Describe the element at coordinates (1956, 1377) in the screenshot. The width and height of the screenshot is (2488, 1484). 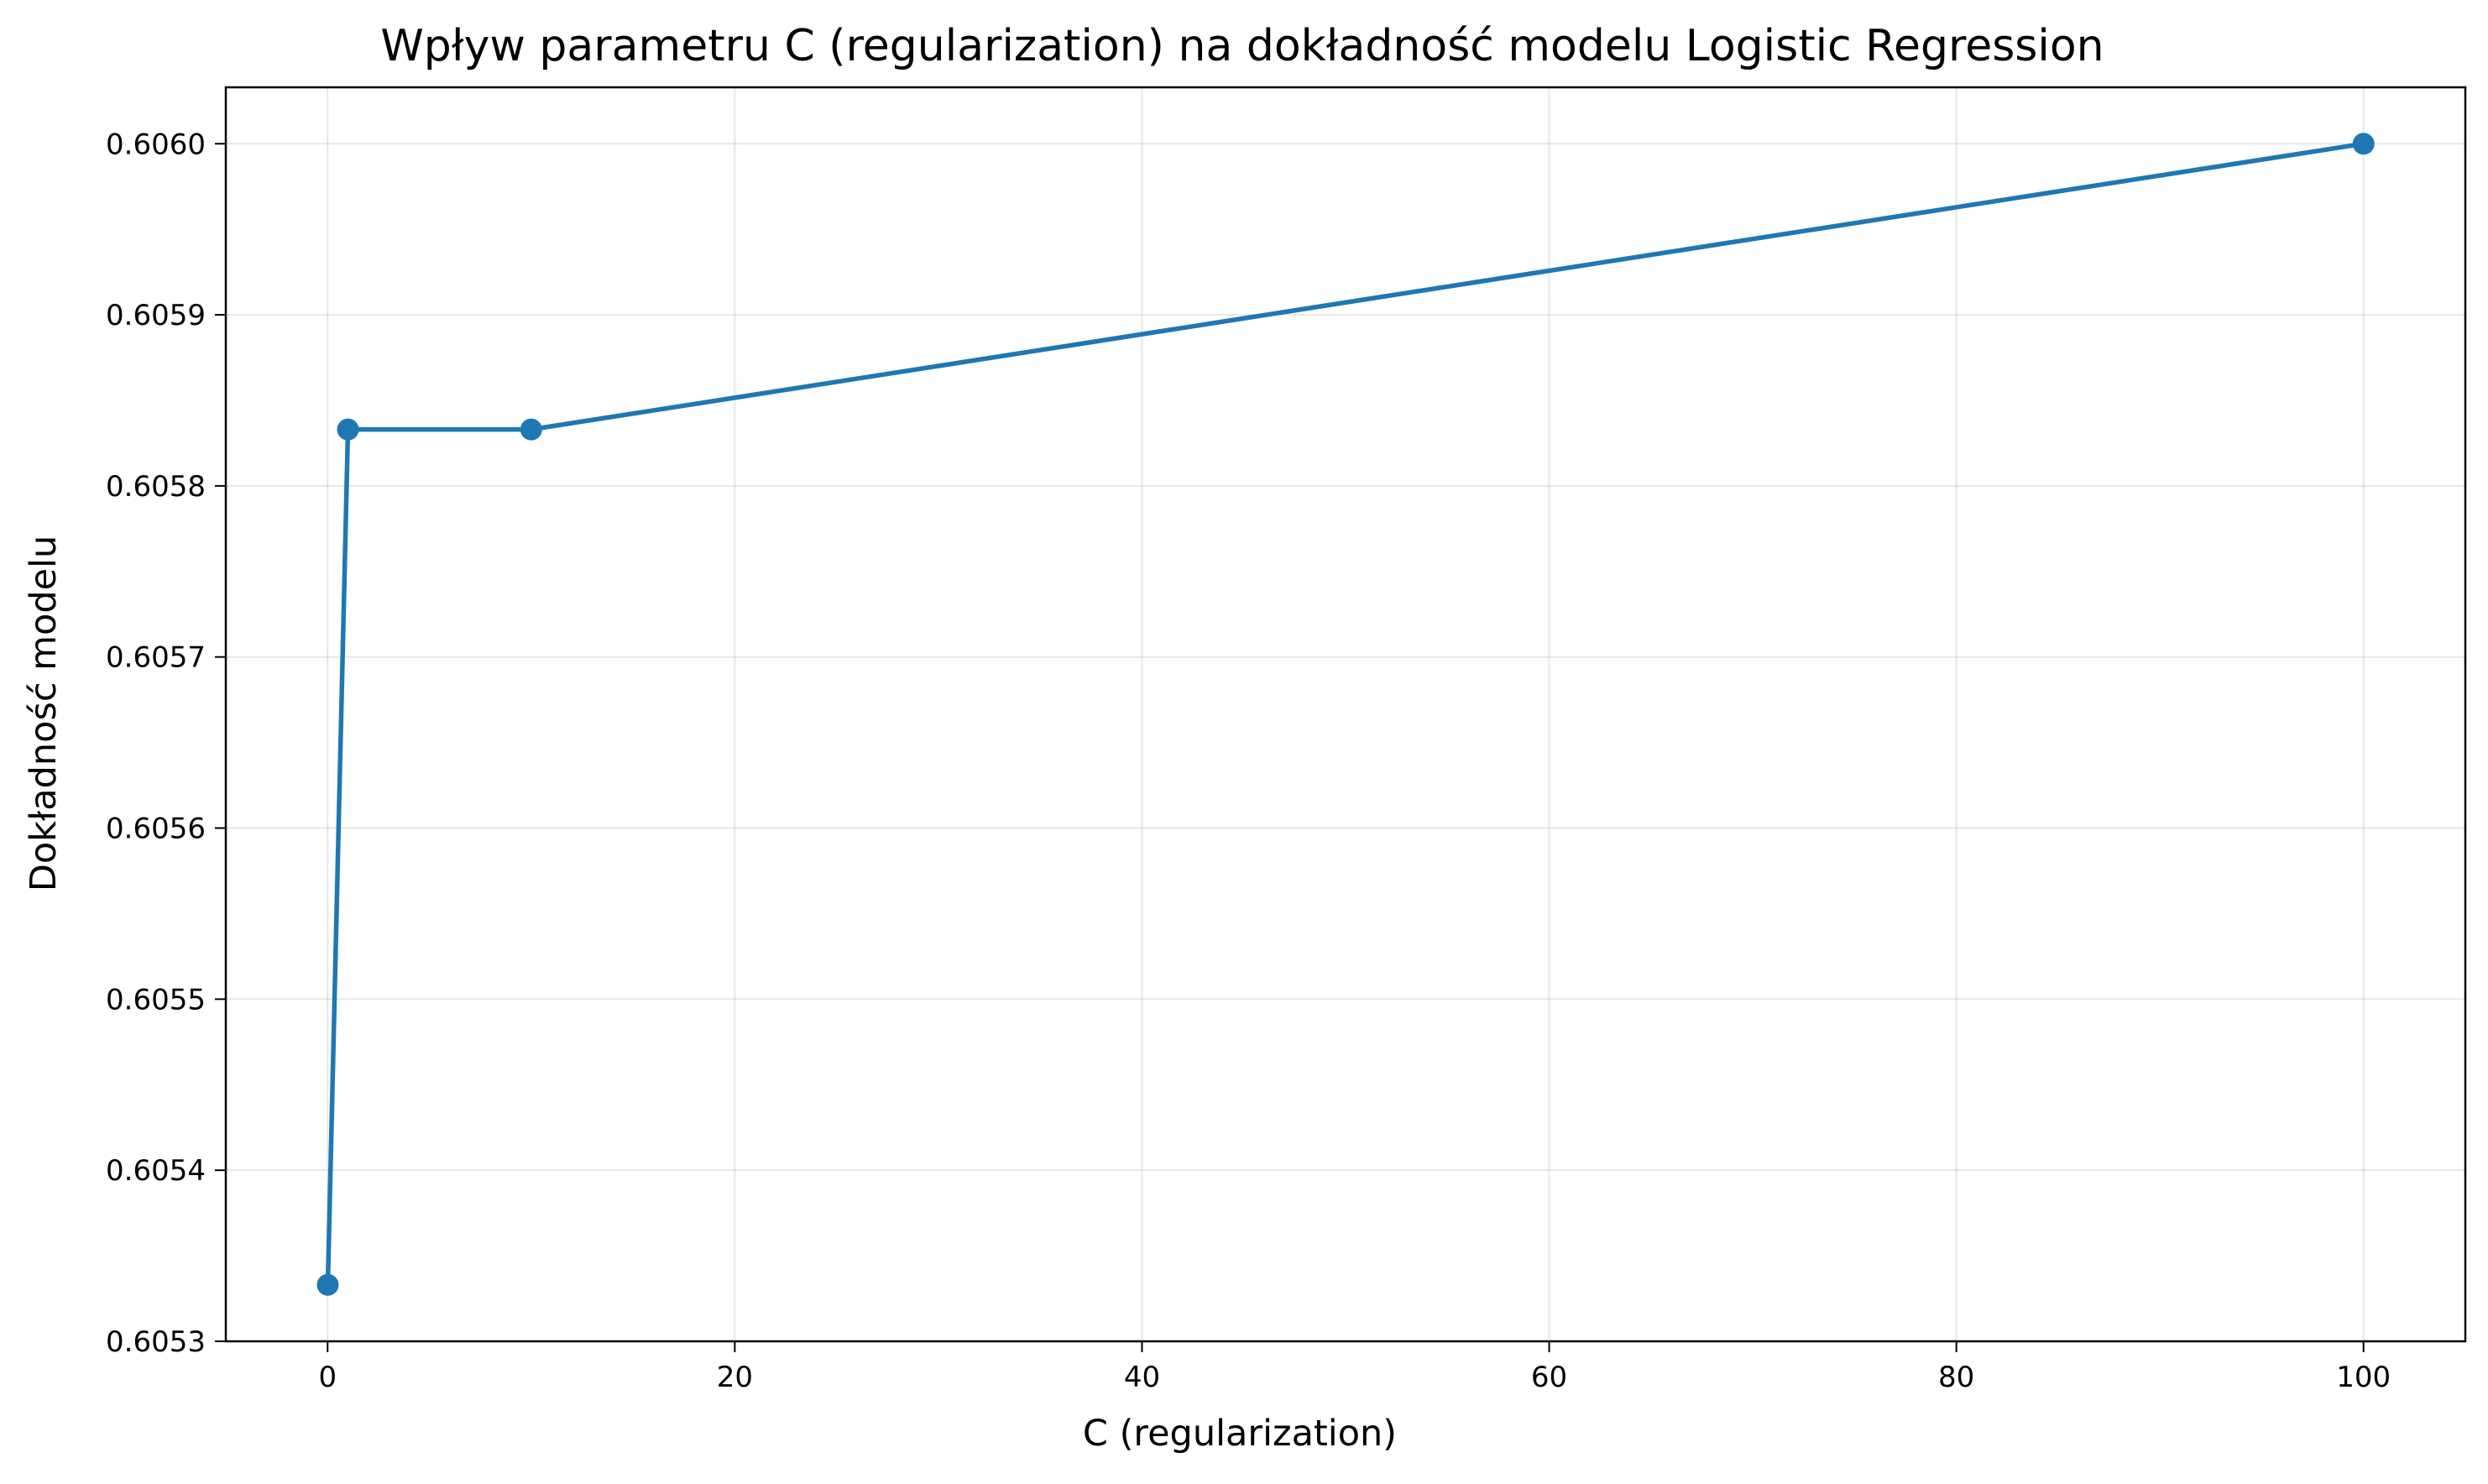
I see `x-tick-label: 80` at that location.